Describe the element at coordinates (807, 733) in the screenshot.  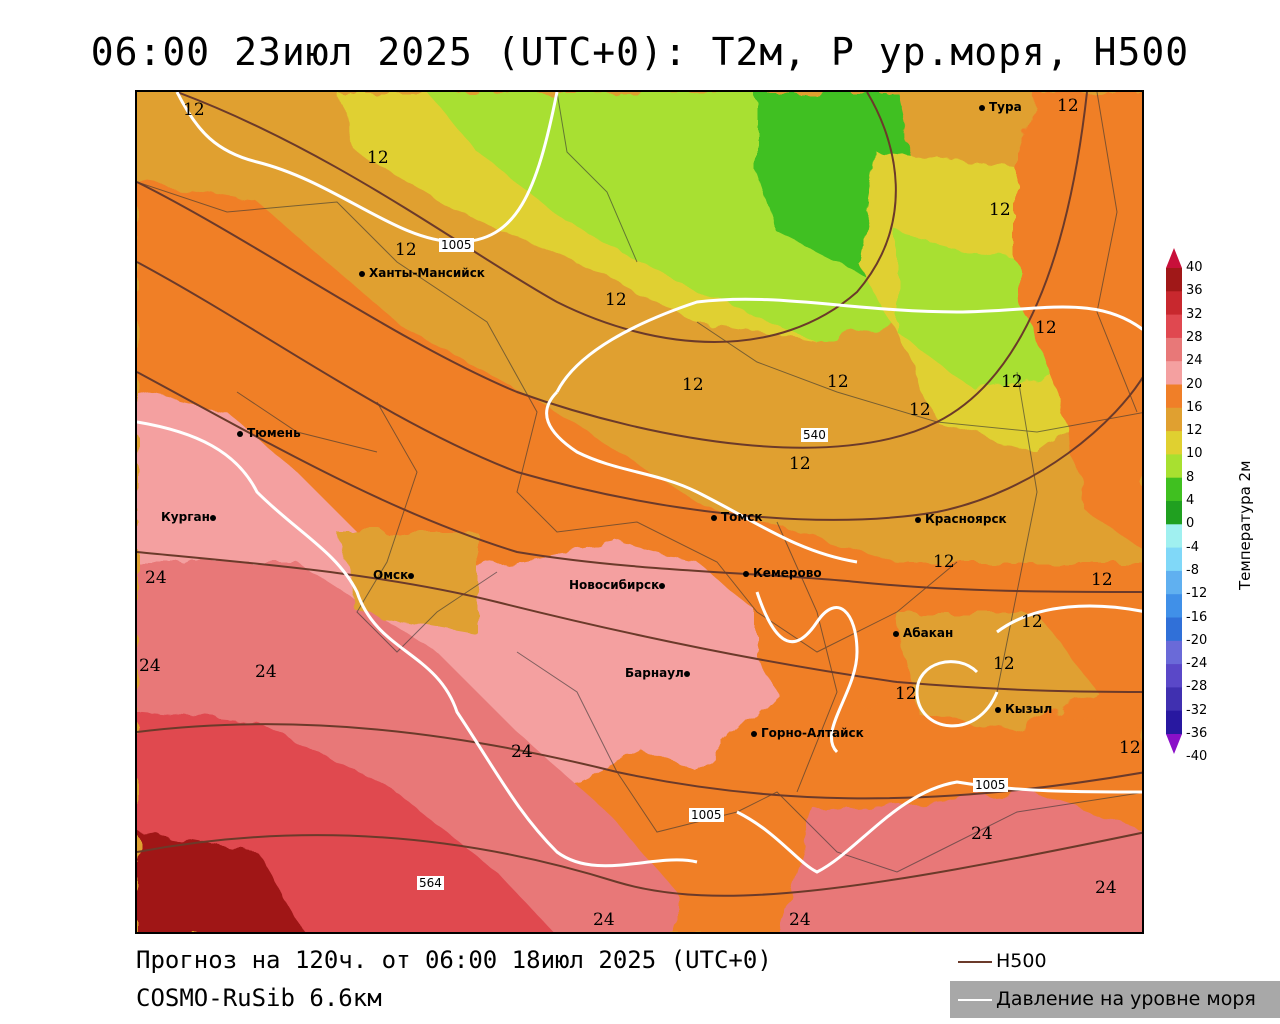
I see `city-label: Горно-Алтайск` at that location.